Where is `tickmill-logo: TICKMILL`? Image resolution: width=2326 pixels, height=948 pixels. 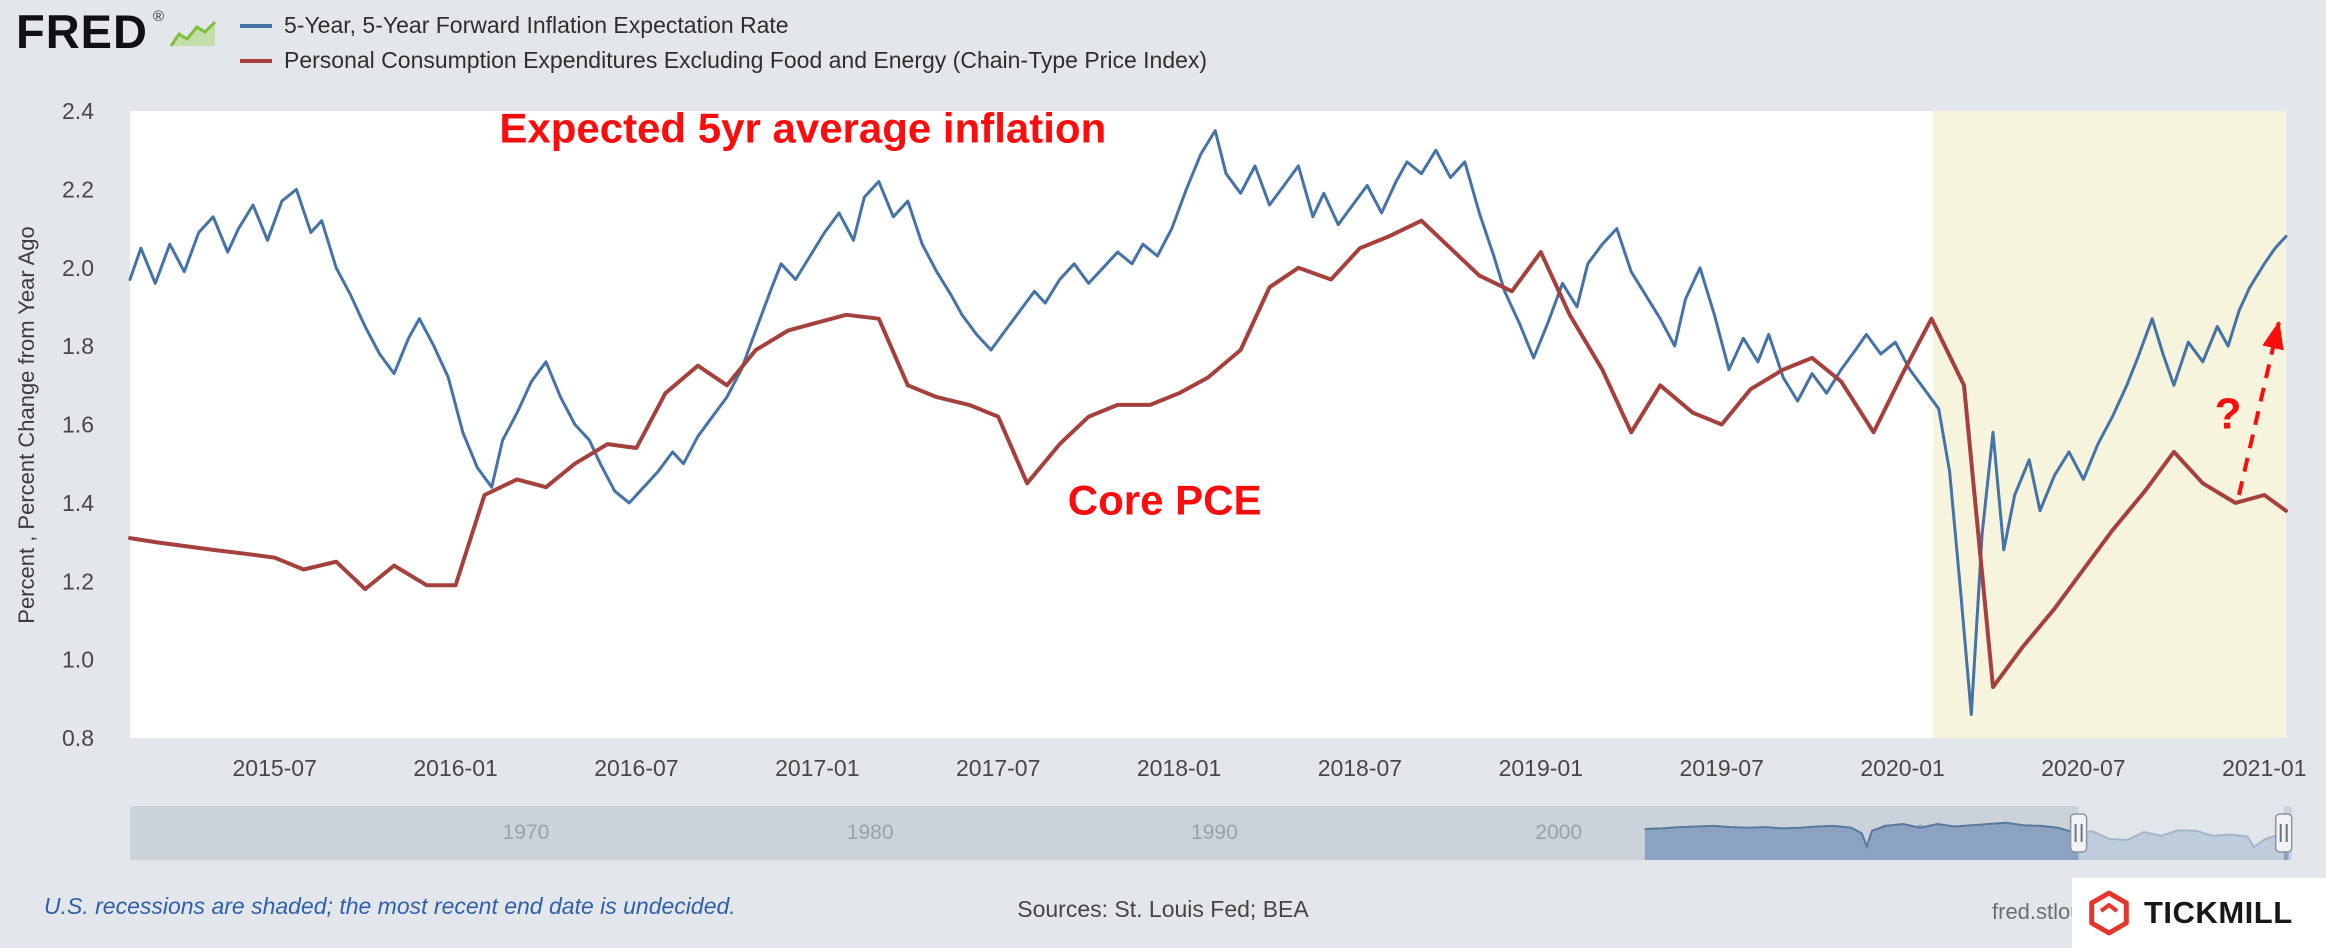 tickmill-logo: TICKMILL is located at coordinates (2199, 913).